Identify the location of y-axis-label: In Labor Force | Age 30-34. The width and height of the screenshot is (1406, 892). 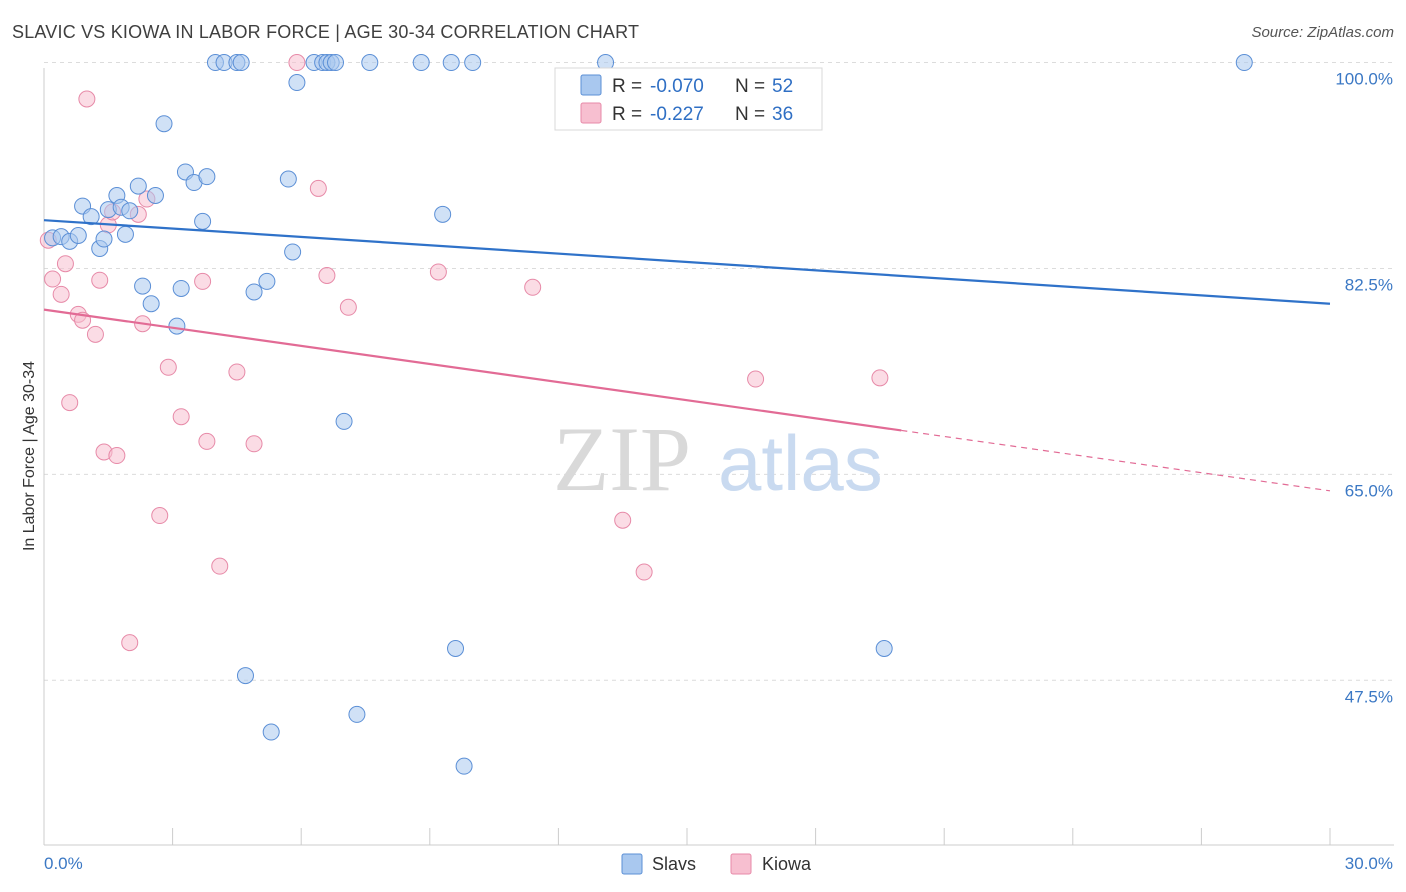
(29, 456).